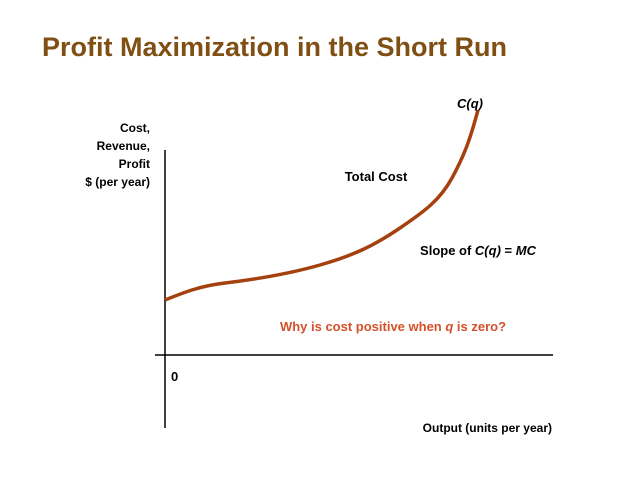 The height and width of the screenshot is (479, 638). Describe the element at coordinates (123, 146) in the screenshot. I see `y-axis-label: Revenue,` at that location.